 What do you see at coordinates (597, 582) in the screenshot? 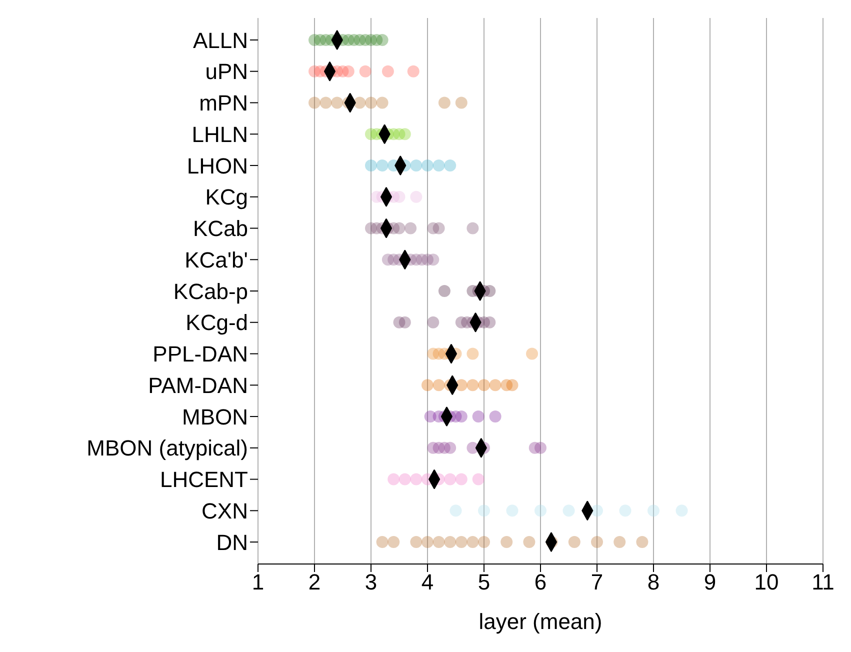
I see `x-tick-label: 7` at bounding box center [597, 582].